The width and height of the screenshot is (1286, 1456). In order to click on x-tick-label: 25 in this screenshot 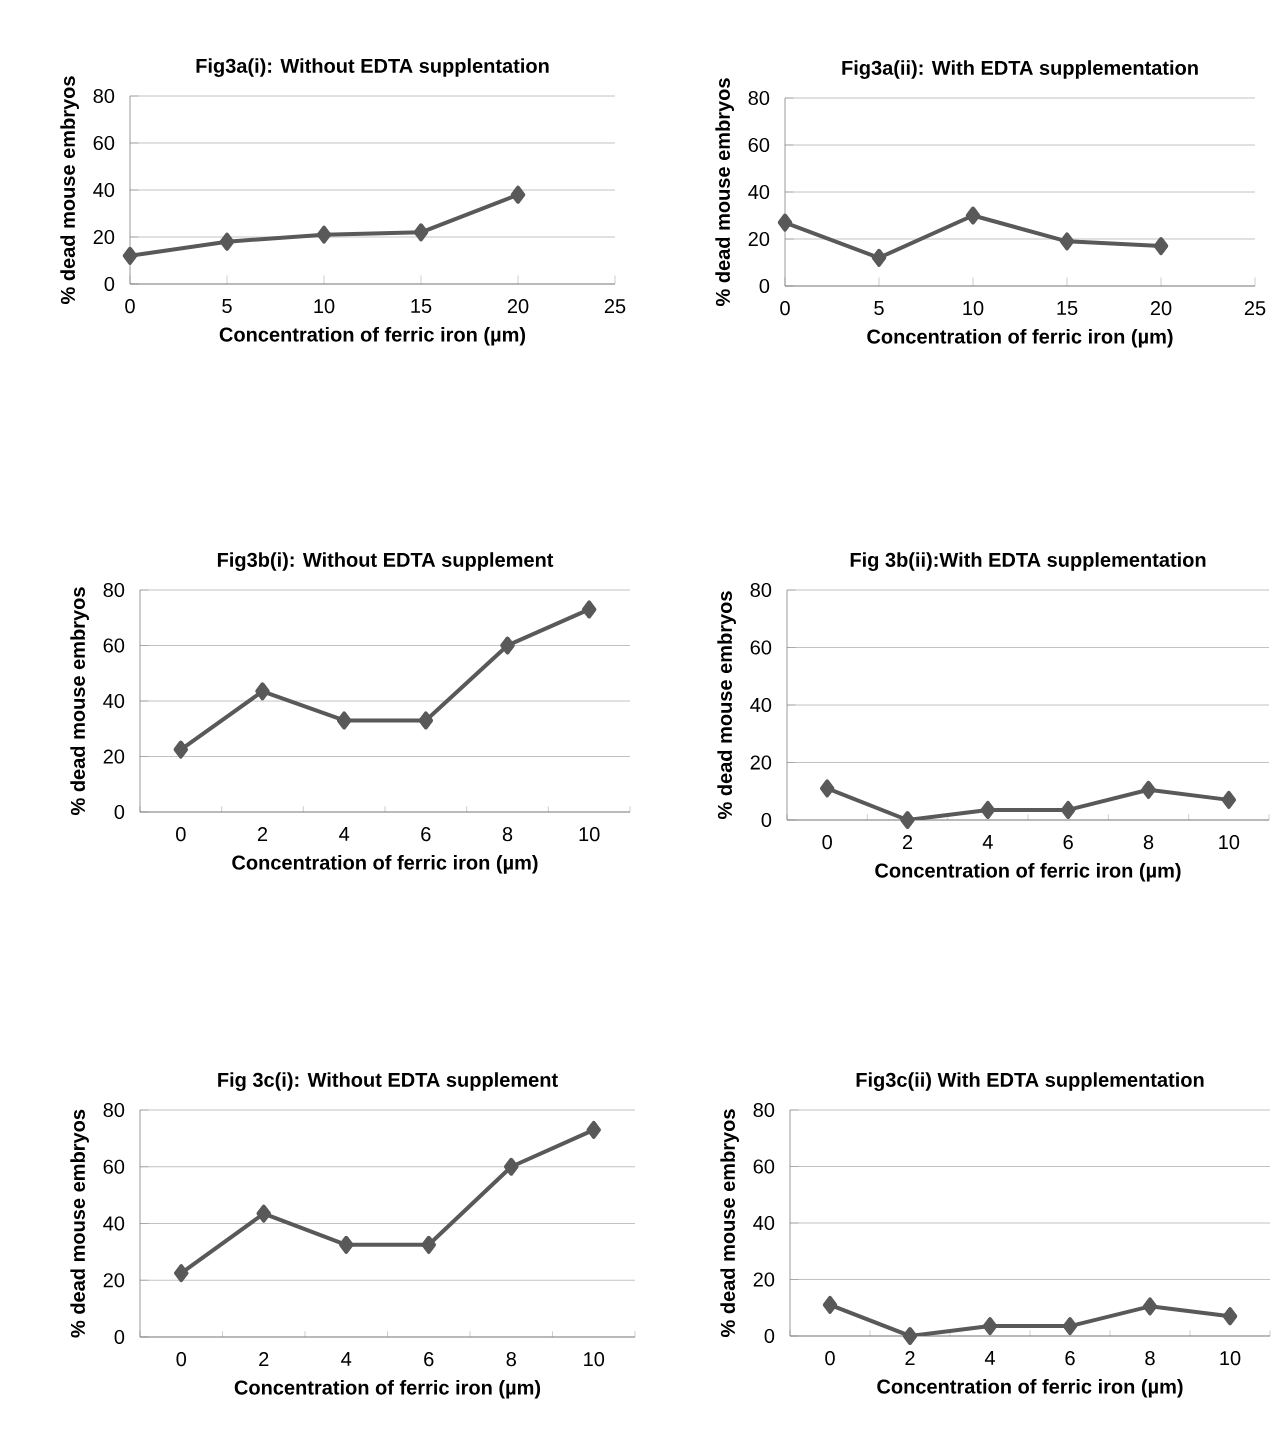, I will do `click(1255, 308)`.